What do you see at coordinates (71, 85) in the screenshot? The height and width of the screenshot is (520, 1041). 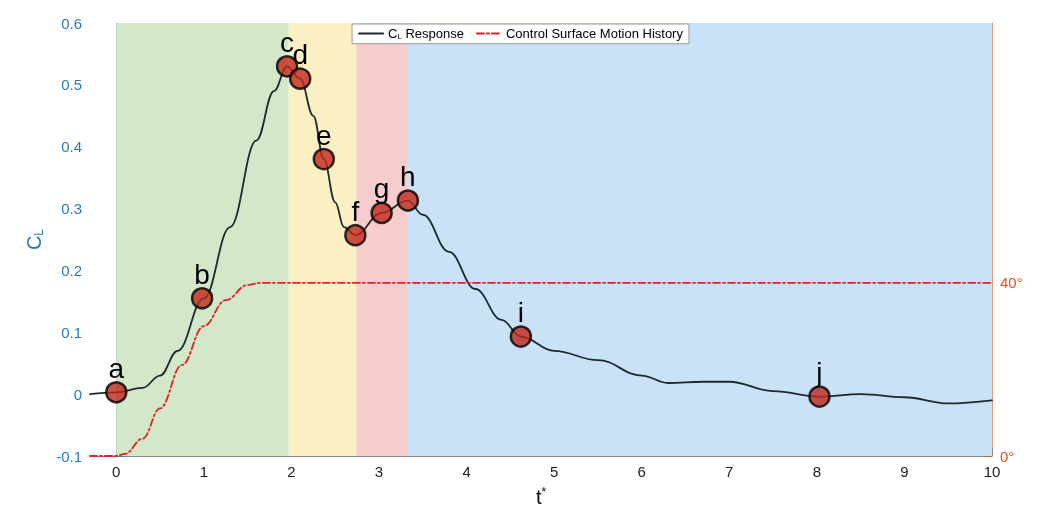 I see `y-tick-label: 0.5` at bounding box center [71, 85].